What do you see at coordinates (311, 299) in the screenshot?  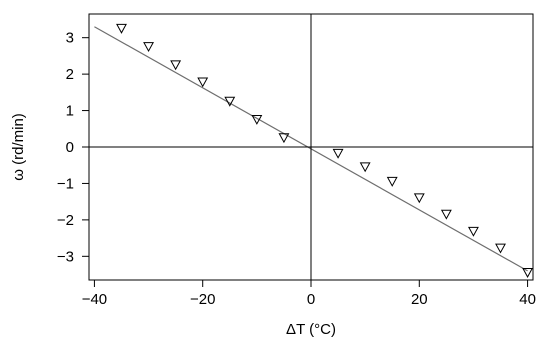 I see `x-tick-label: 0` at bounding box center [311, 299].